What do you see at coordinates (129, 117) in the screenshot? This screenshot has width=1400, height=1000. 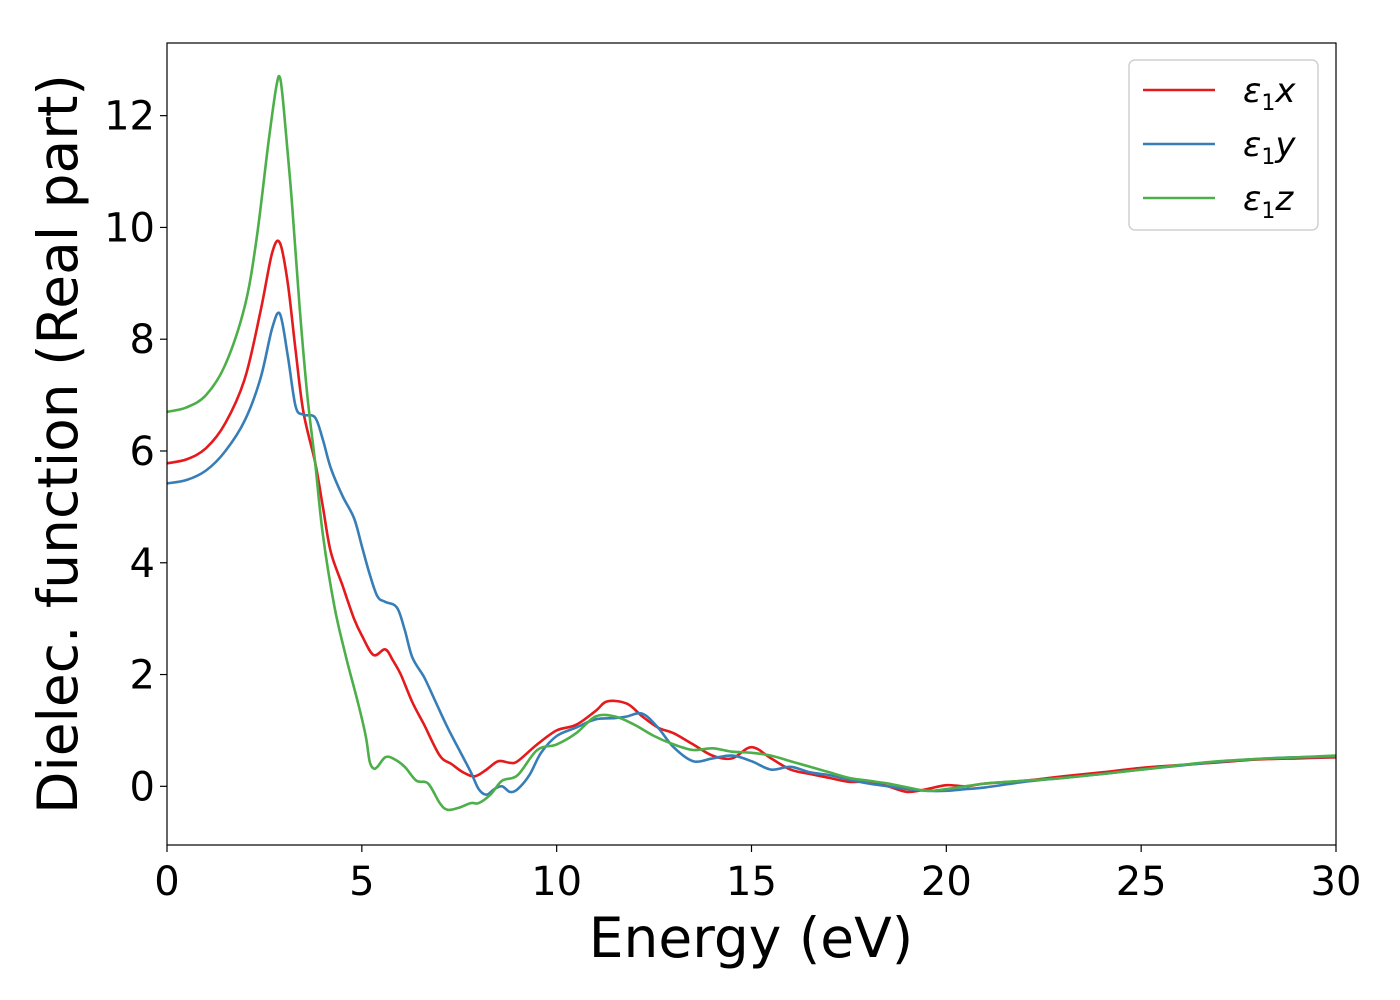 I see `y-tick-label: 12` at bounding box center [129, 117].